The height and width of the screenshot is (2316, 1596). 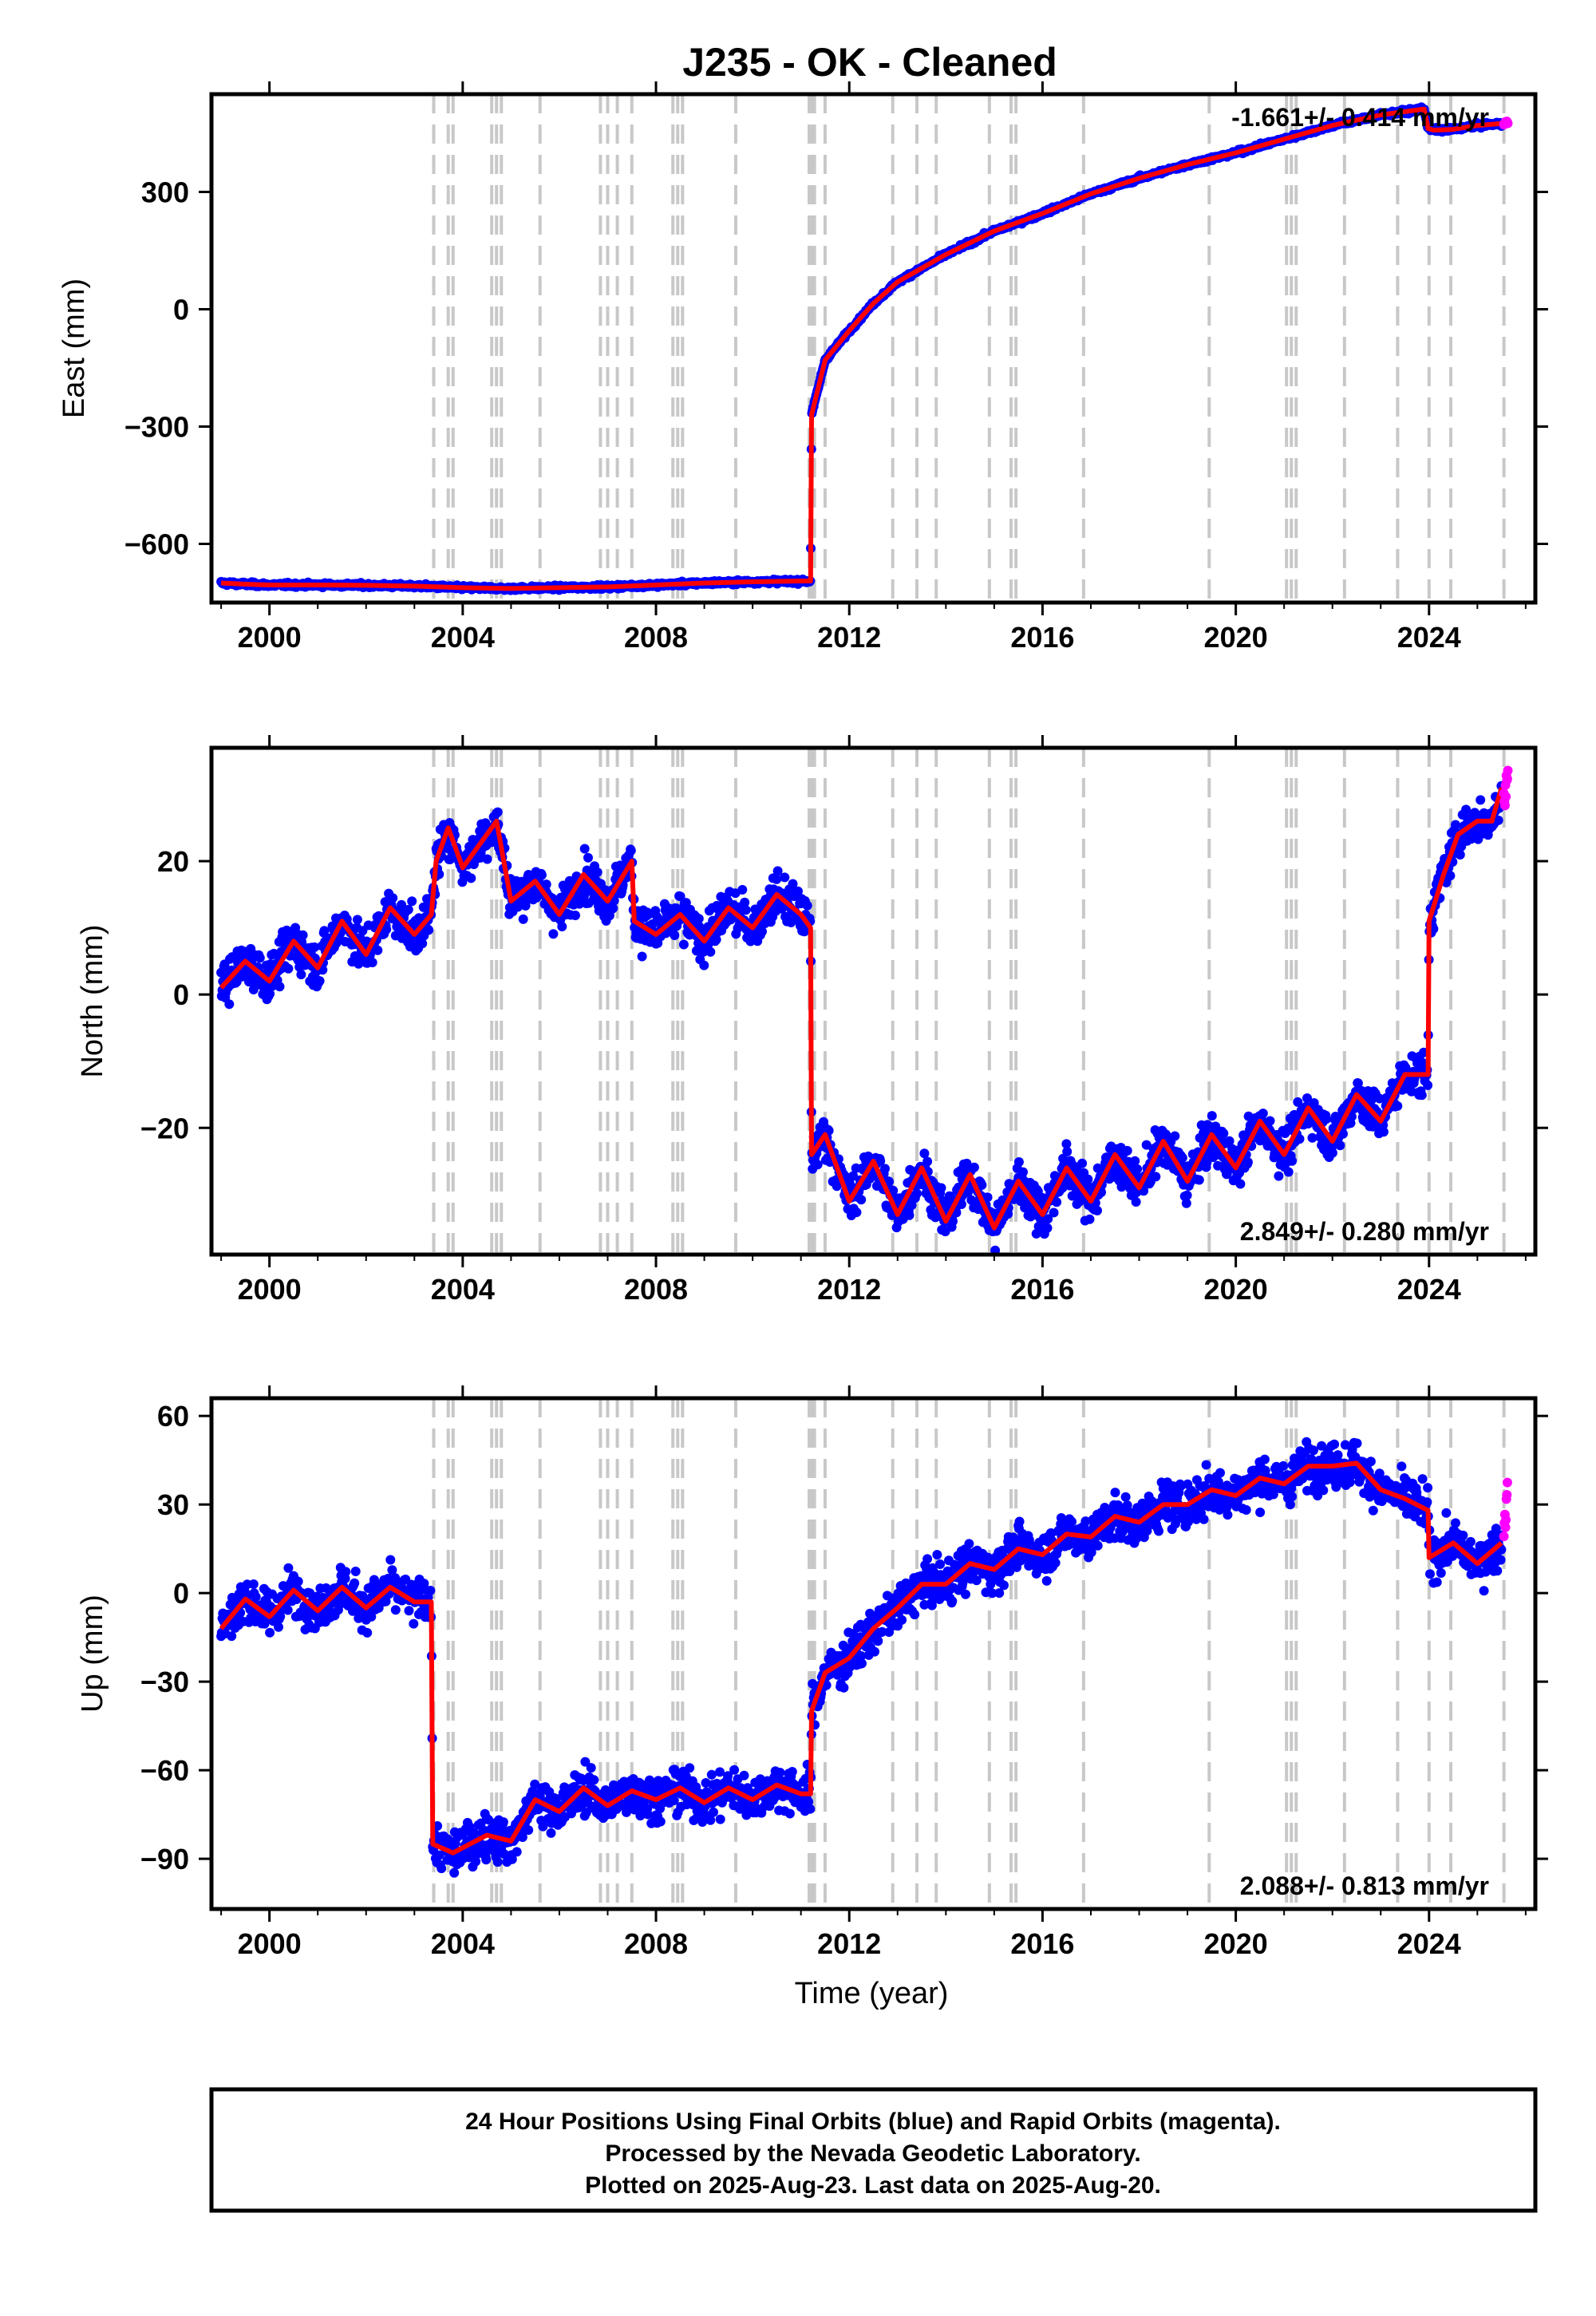 What do you see at coordinates (1429, 637) in the screenshot?
I see `east-x-tick-label: 2024` at bounding box center [1429, 637].